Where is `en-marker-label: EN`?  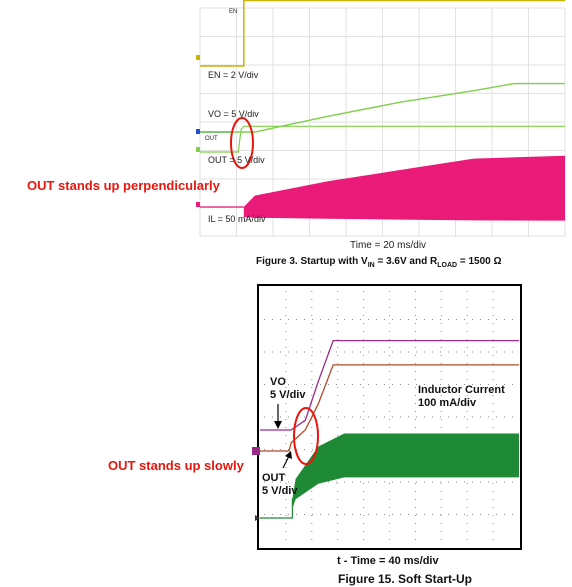
en-marker-label: EN is located at coordinates (233, 12).